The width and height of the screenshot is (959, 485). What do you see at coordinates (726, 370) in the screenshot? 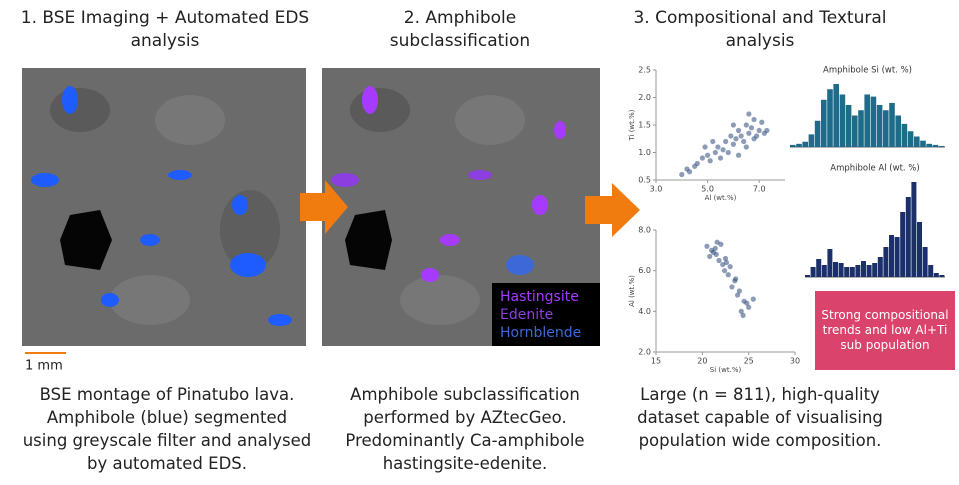
I see `x-axis-label: Si (wt.%)` at bounding box center [726, 370].